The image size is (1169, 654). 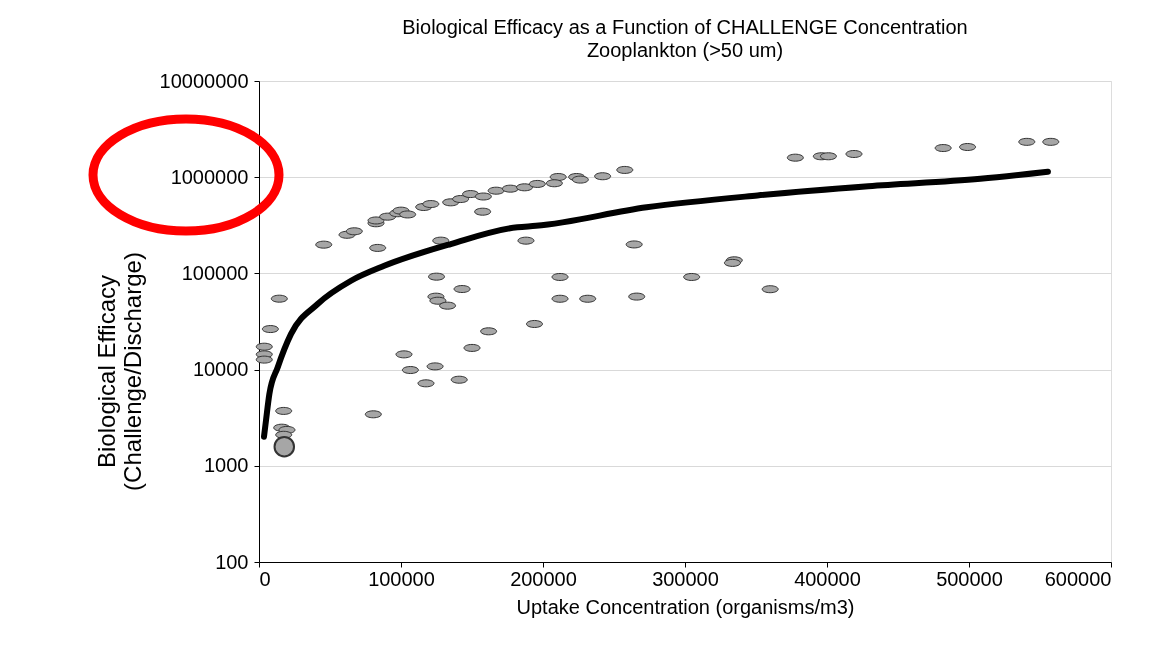 I want to click on y-tick-label: 100, so click(x=232, y=561).